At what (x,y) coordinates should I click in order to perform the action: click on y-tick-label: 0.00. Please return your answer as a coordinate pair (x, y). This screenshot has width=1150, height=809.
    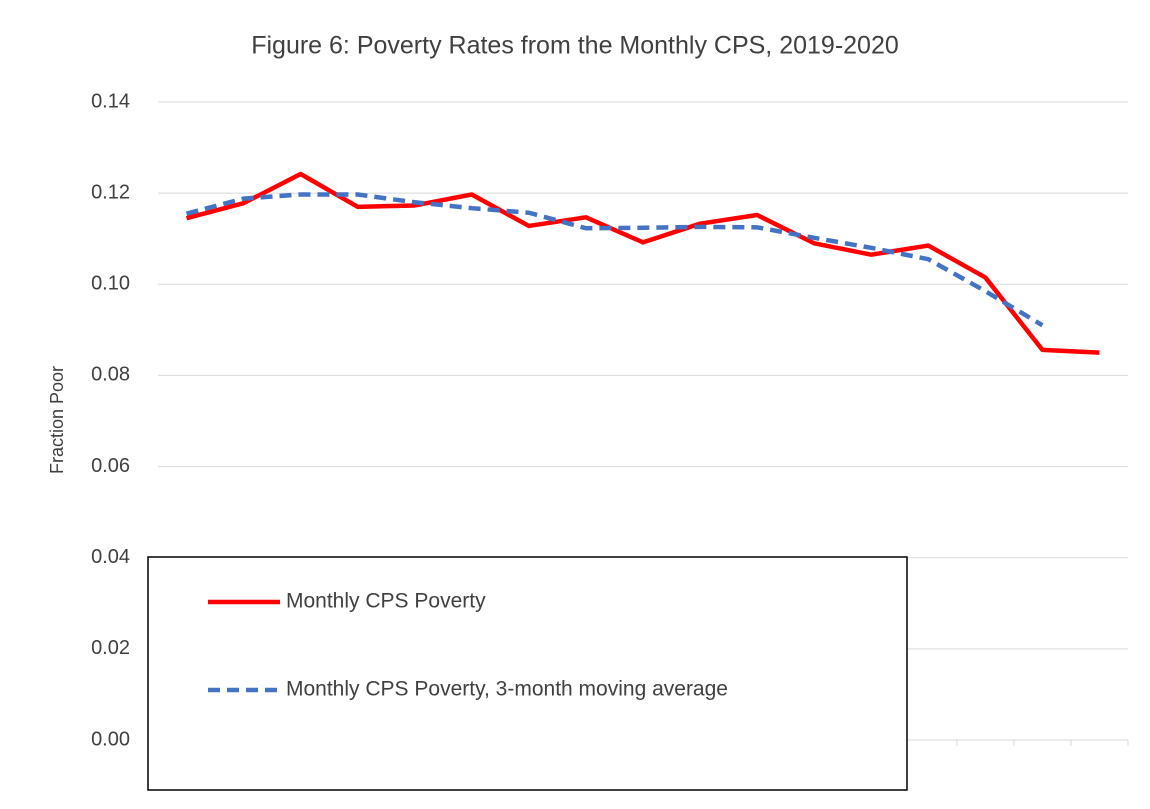
    Looking at the image, I should click on (110, 739).